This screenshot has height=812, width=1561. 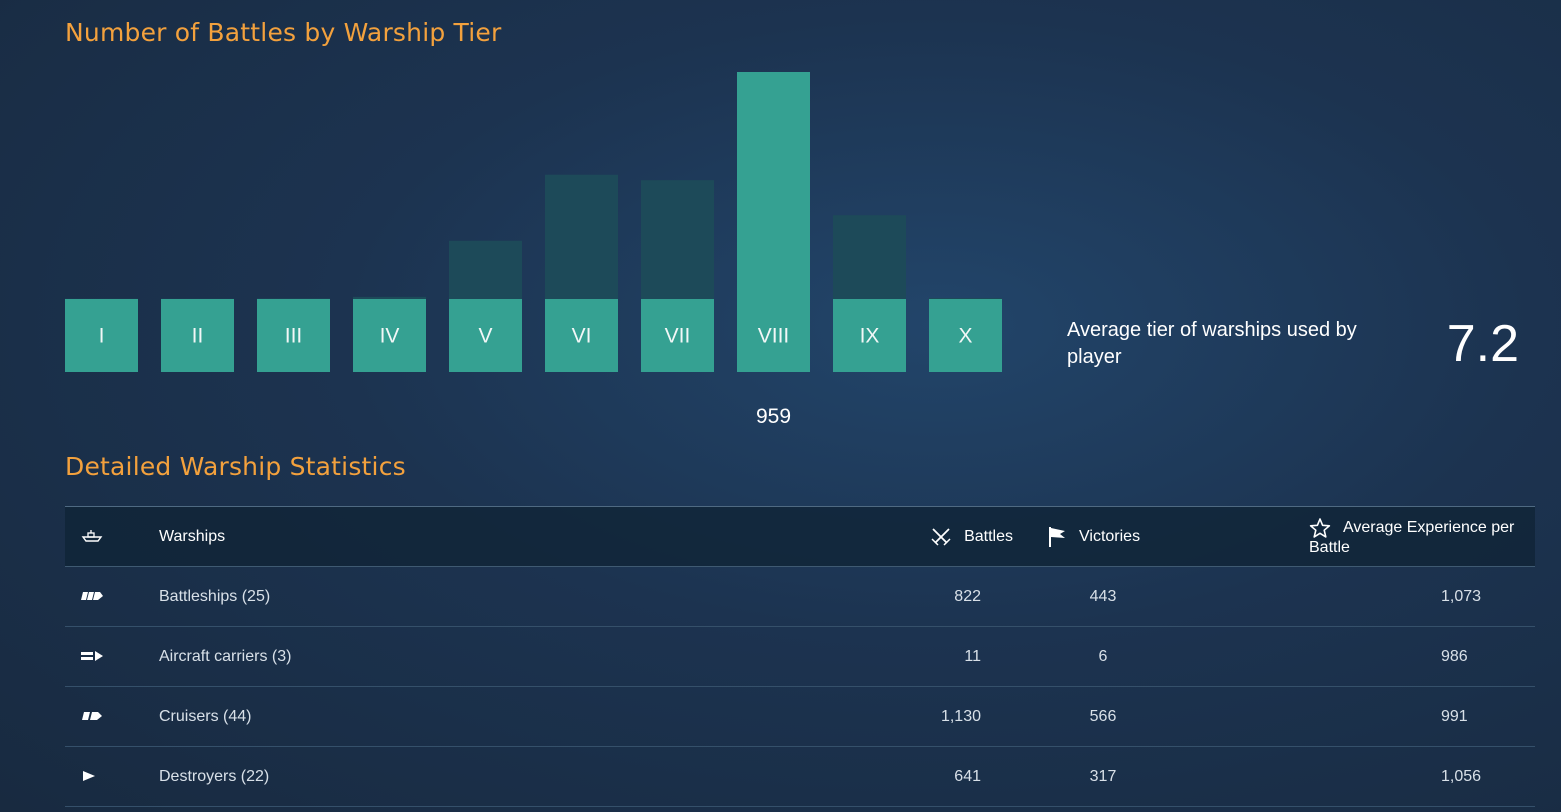 I want to click on header-victories: Victories, so click(x=1103, y=536).